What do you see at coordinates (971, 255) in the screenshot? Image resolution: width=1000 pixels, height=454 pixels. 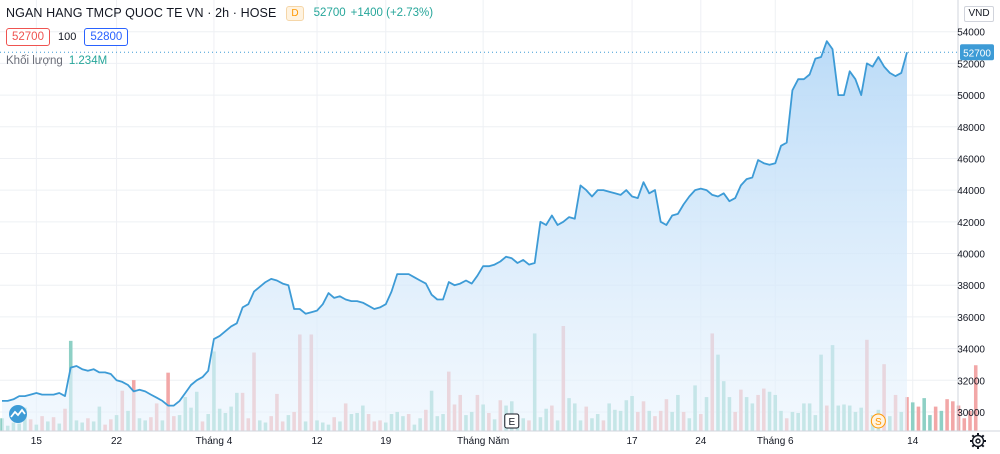 I see `y-tick-label: 40000` at bounding box center [971, 255].